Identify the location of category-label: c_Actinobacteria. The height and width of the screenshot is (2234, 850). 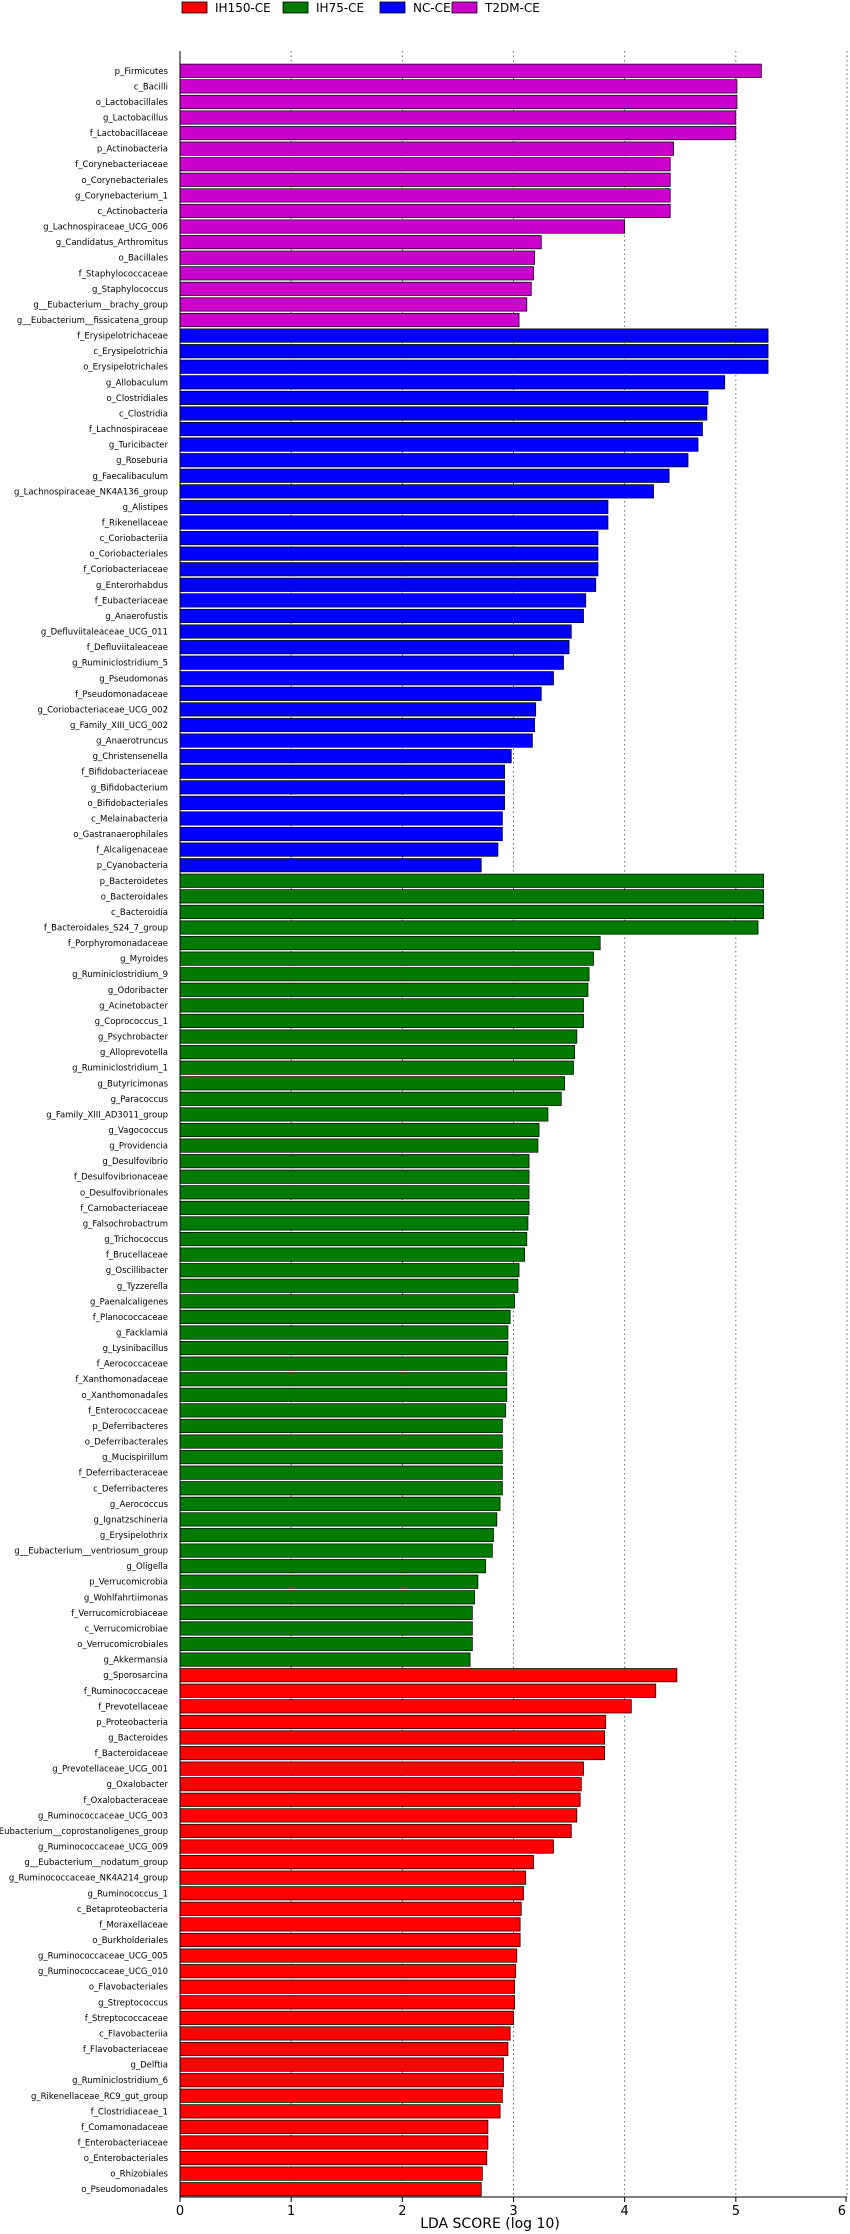
(133, 212).